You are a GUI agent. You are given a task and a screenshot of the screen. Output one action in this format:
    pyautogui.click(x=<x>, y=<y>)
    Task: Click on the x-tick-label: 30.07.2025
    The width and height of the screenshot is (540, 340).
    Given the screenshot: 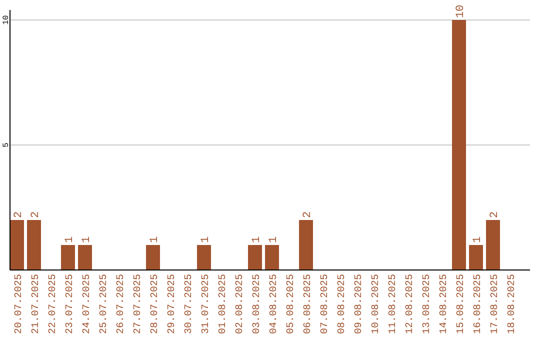 What is the action you would take?
    pyautogui.click(x=189, y=304)
    